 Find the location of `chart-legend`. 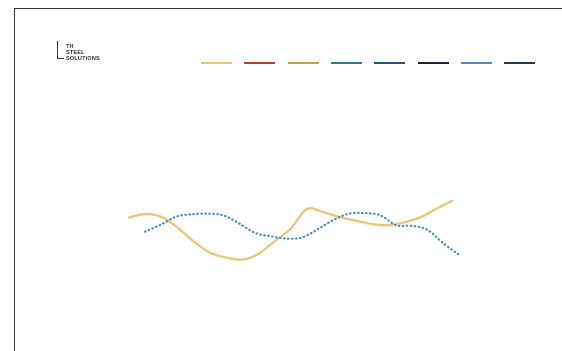

chart-legend is located at coordinates (371, 64).